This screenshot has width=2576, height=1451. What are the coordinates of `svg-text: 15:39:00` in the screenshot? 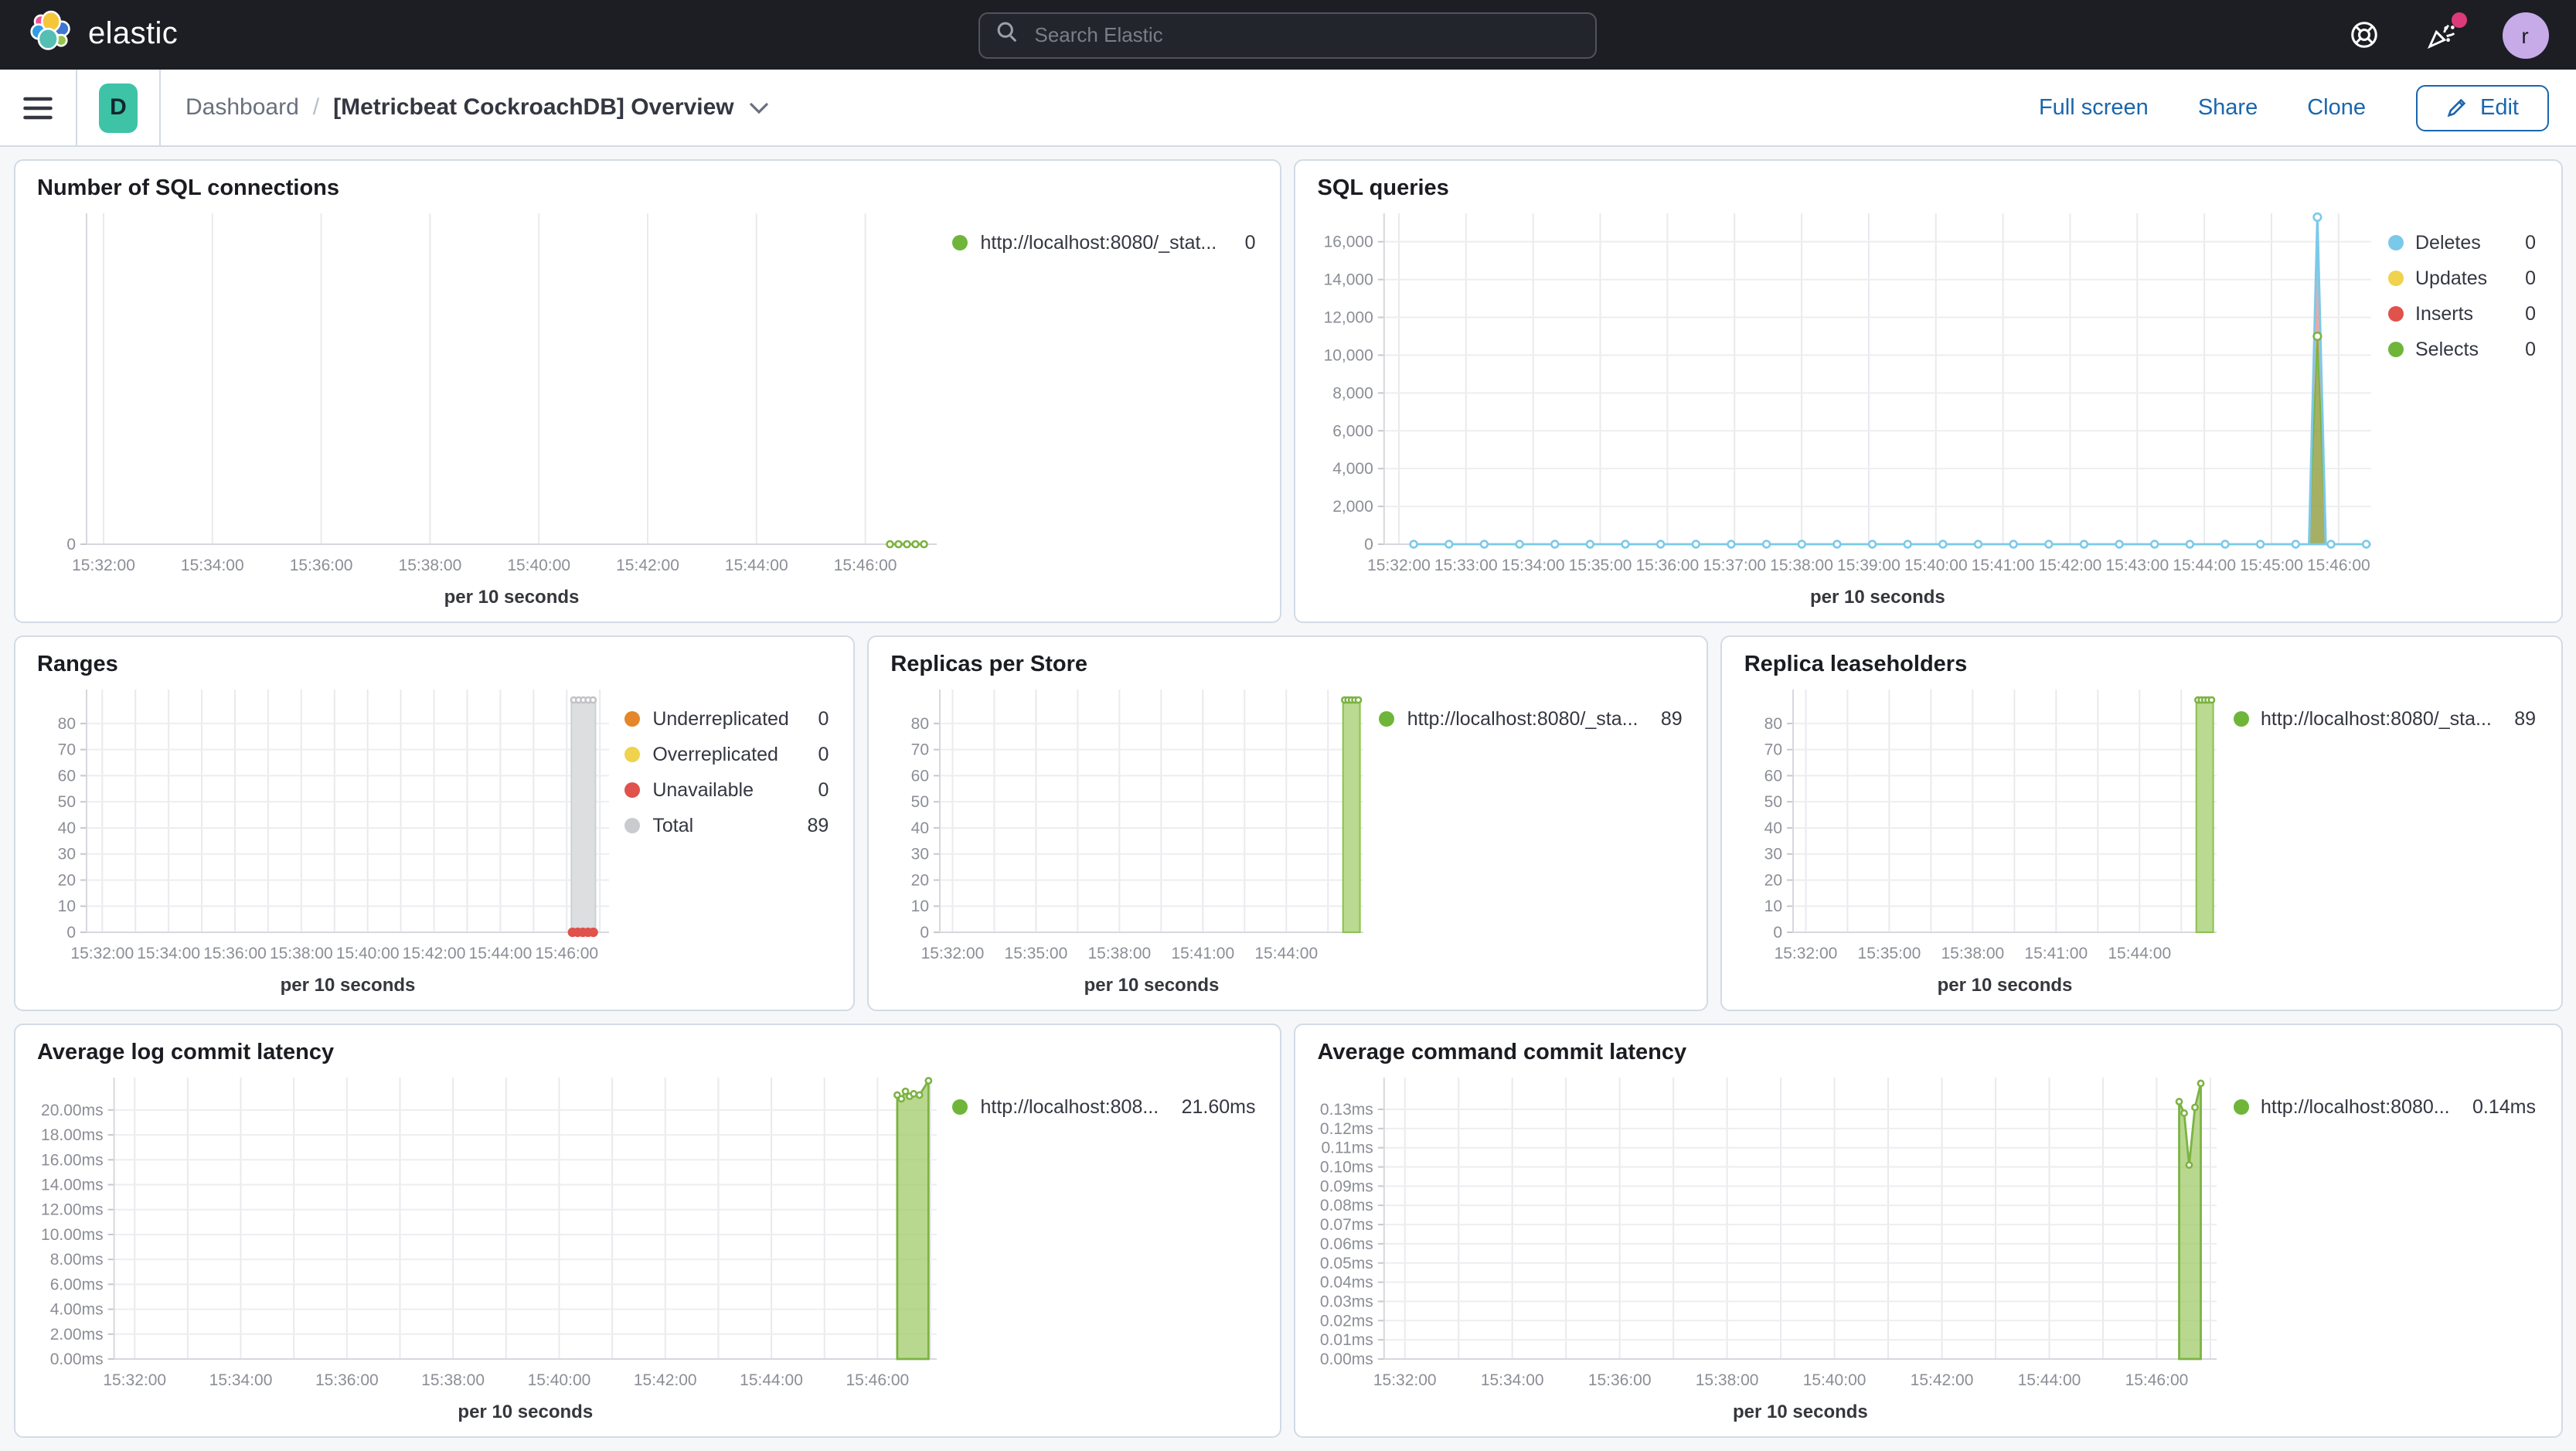 It's located at (1869, 565).